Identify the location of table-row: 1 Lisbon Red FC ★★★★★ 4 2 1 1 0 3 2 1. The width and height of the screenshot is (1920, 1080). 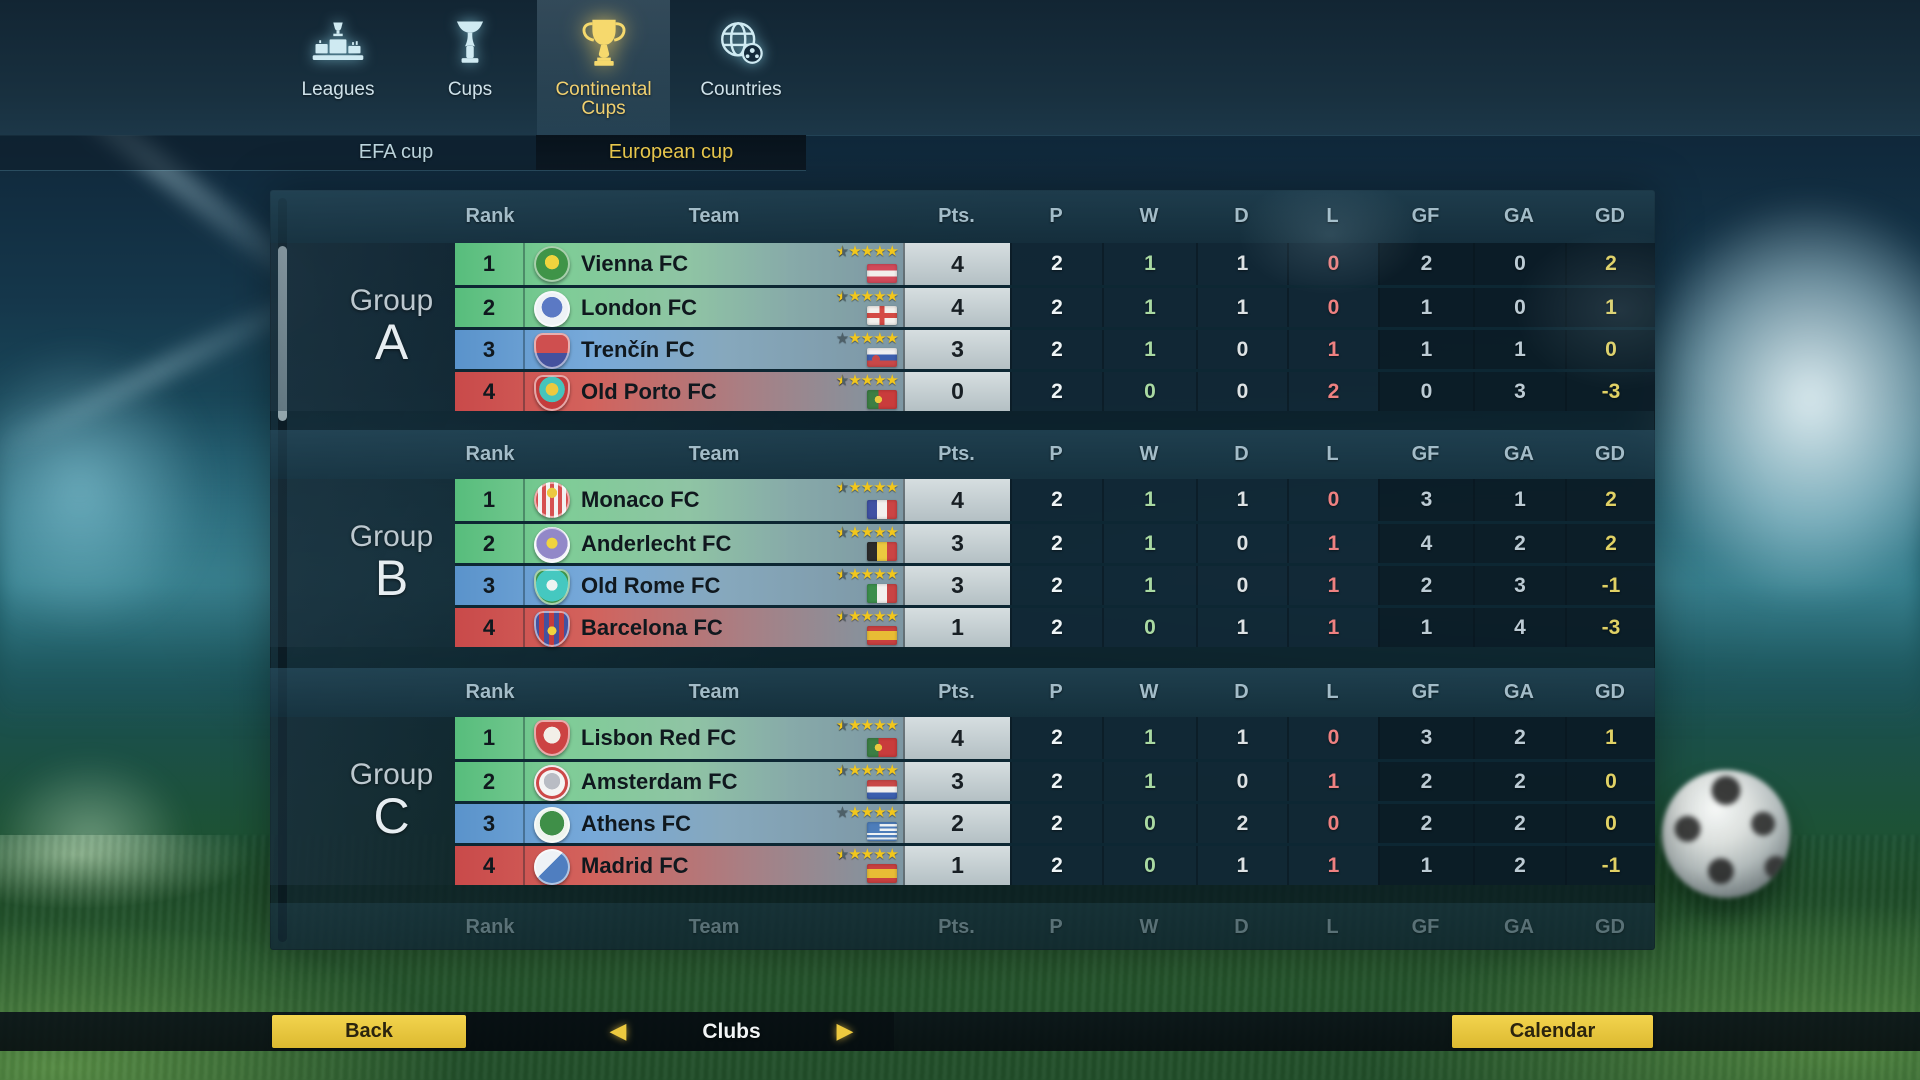
(1055, 738).